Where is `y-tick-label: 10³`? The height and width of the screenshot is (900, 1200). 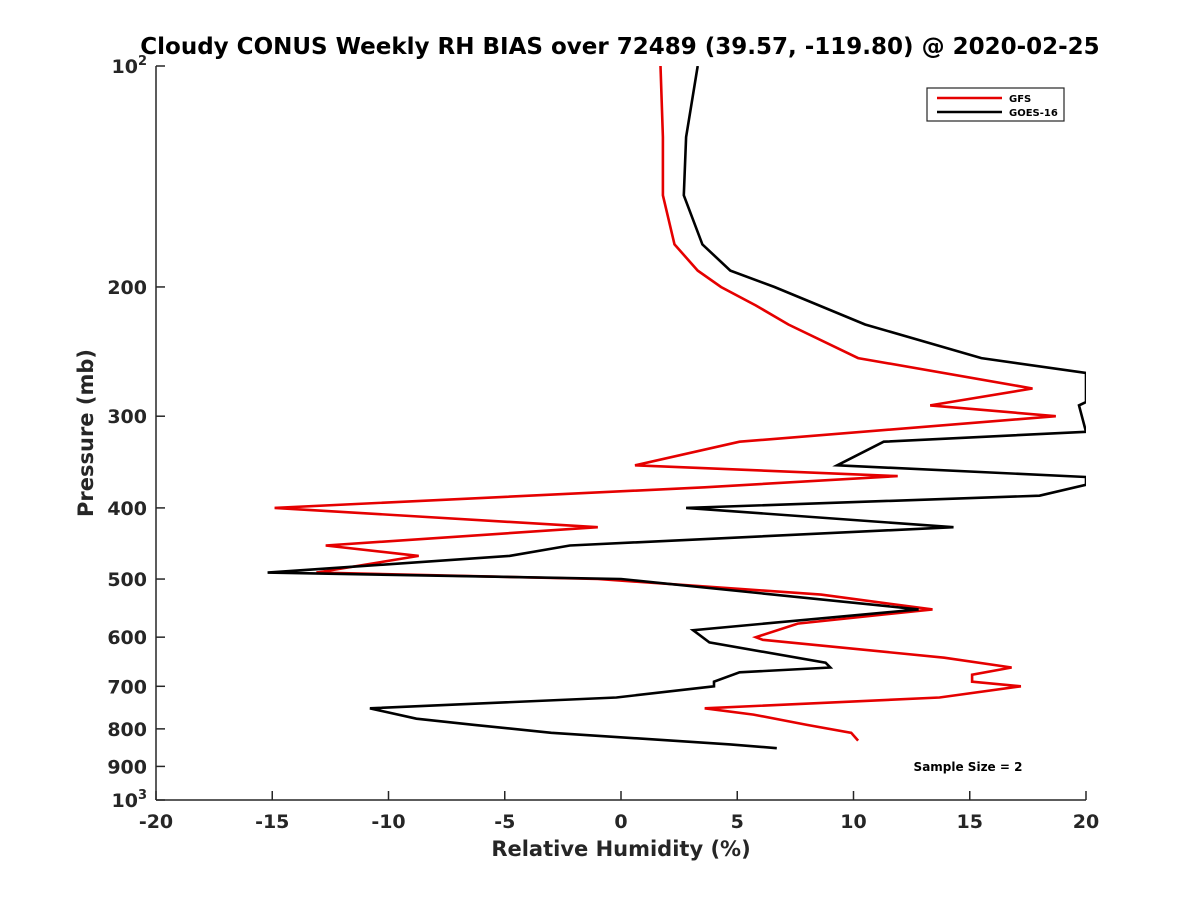 y-tick-label: 10³ is located at coordinates (130, 800).